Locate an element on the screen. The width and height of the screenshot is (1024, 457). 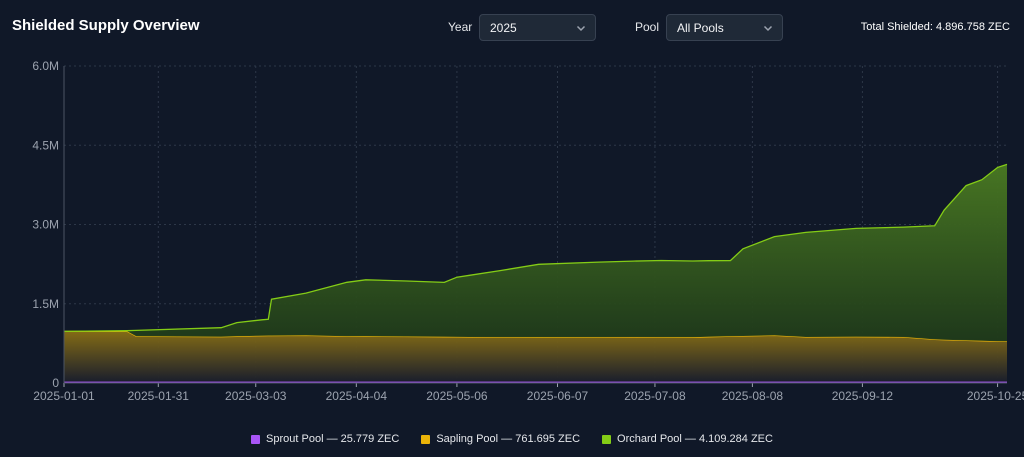
y-tick-label: 0 is located at coordinates (55, 383).